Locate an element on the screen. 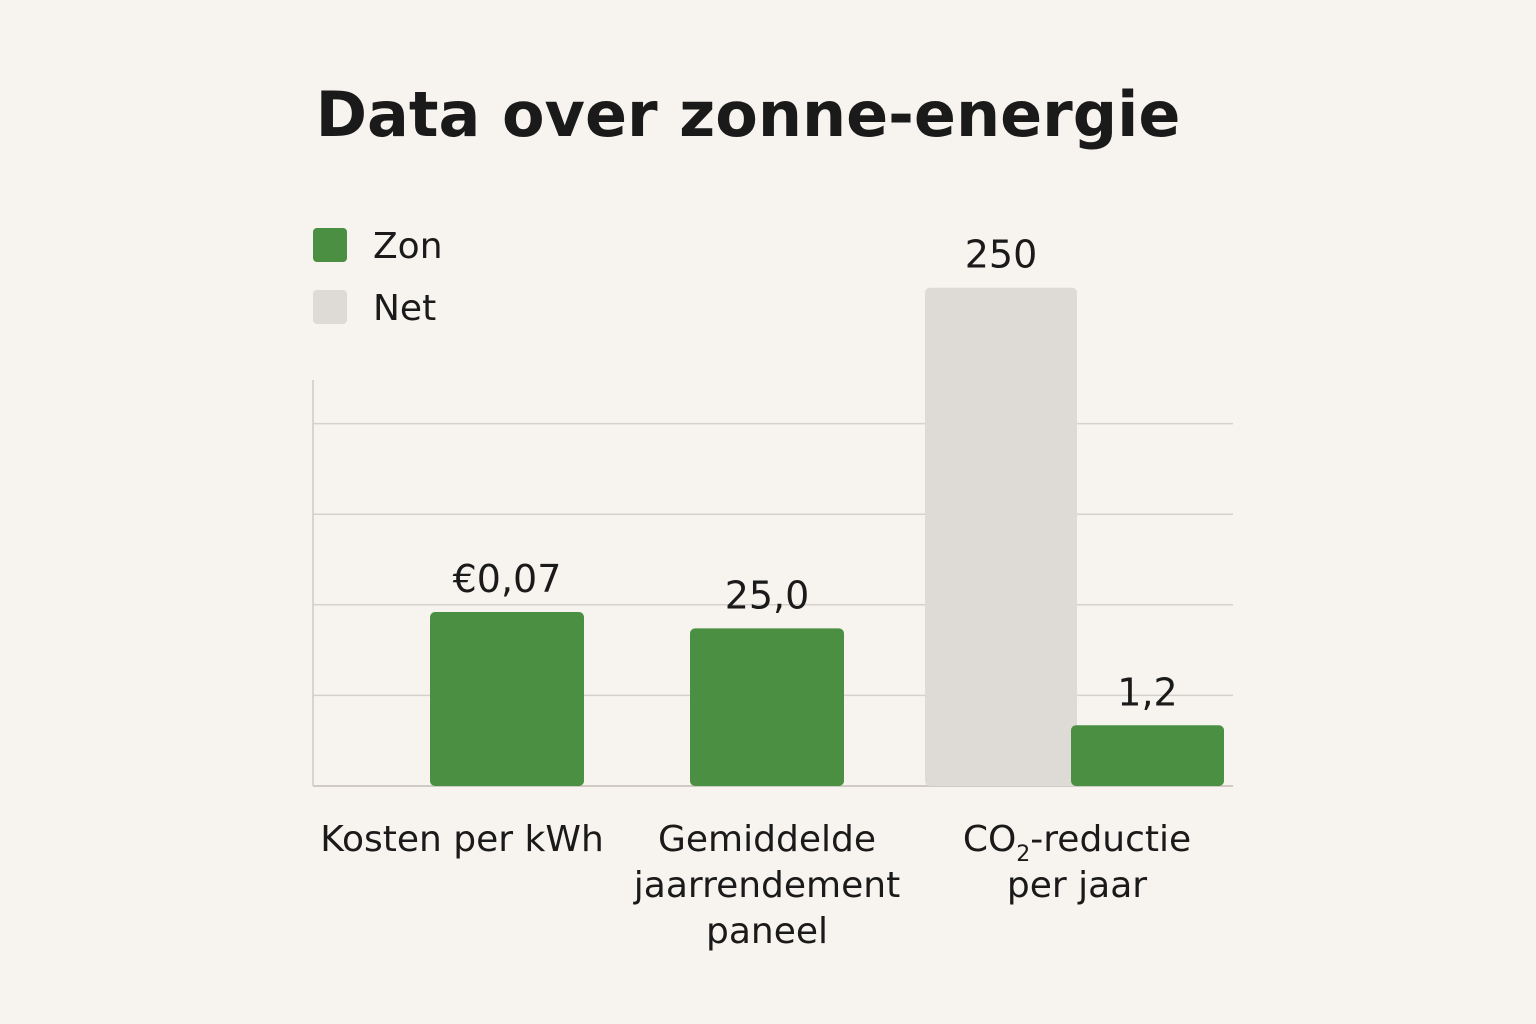 This screenshot has height=1024, width=1536. value-label-1: 25,0 is located at coordinates (767, 595).